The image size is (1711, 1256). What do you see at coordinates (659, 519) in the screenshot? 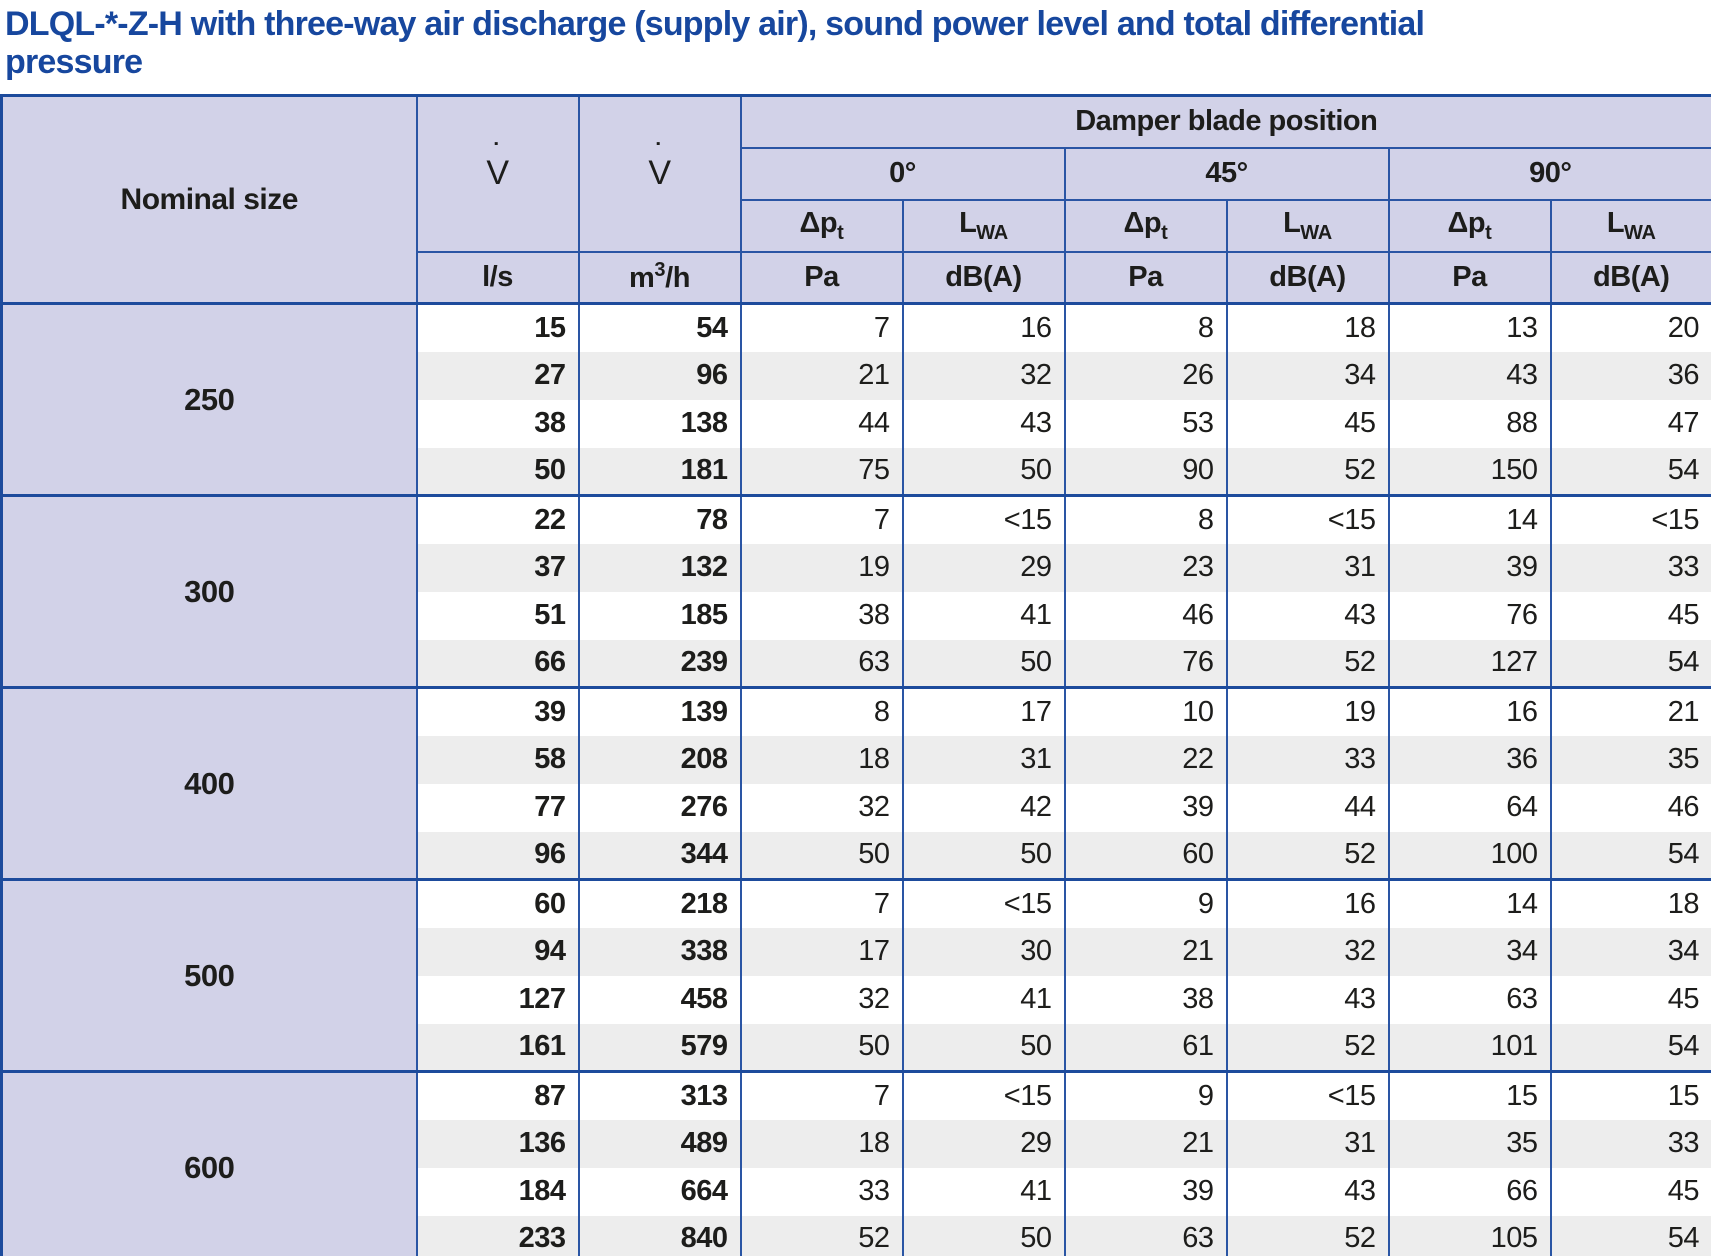
I see `flow-value-cell: 78` at bounding box center [659, 519].